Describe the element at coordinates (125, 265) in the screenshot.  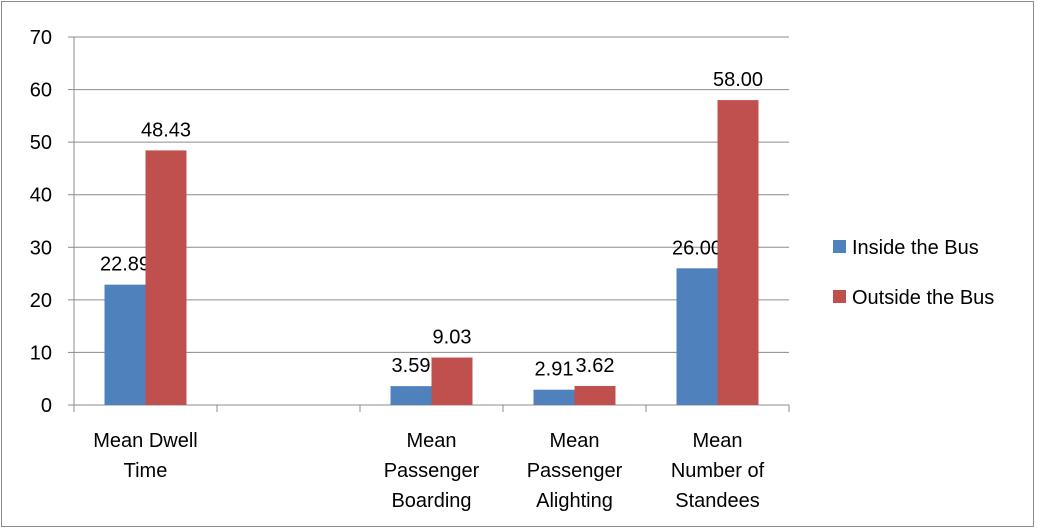
I see `data-label-series1-cat1: 22.89` at that location.